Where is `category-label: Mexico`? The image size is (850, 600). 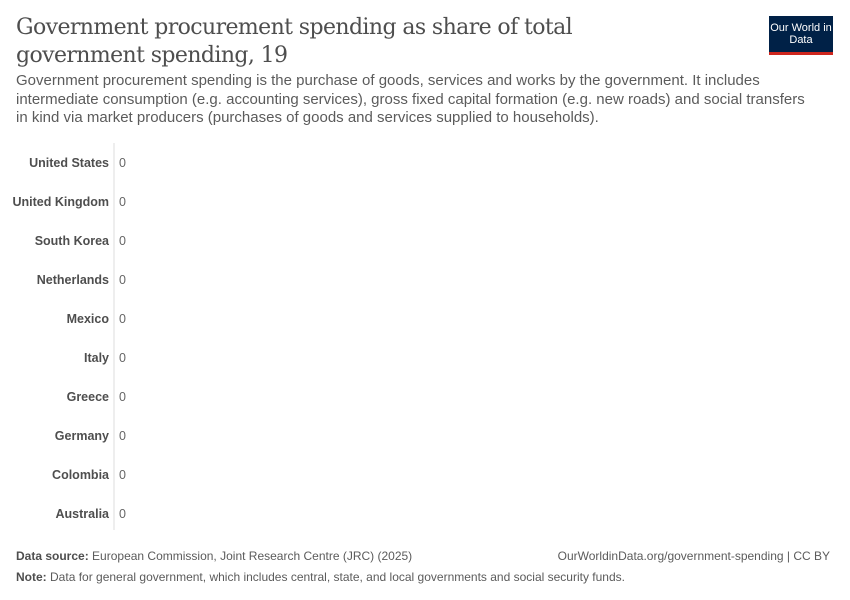 category-label: Mexico is located at coordinates (88, 319).